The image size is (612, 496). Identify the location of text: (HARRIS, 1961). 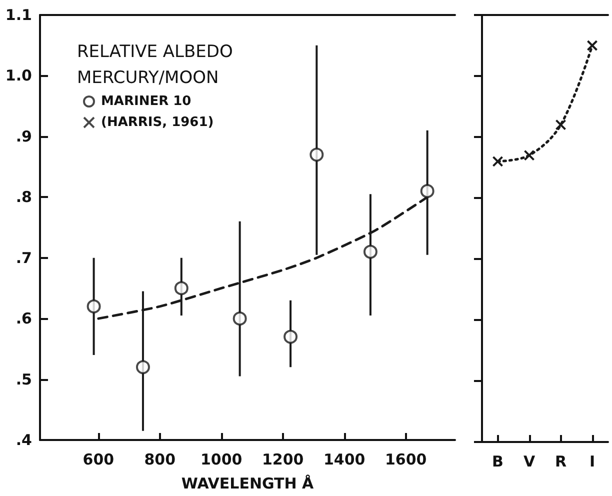
(157, 122).